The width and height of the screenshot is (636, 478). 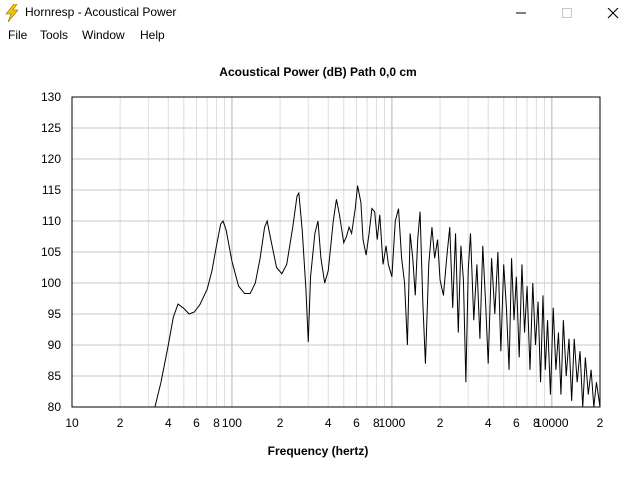 I want to click on menu-bar: File Tools Window Help, so click(x=318, y=36).